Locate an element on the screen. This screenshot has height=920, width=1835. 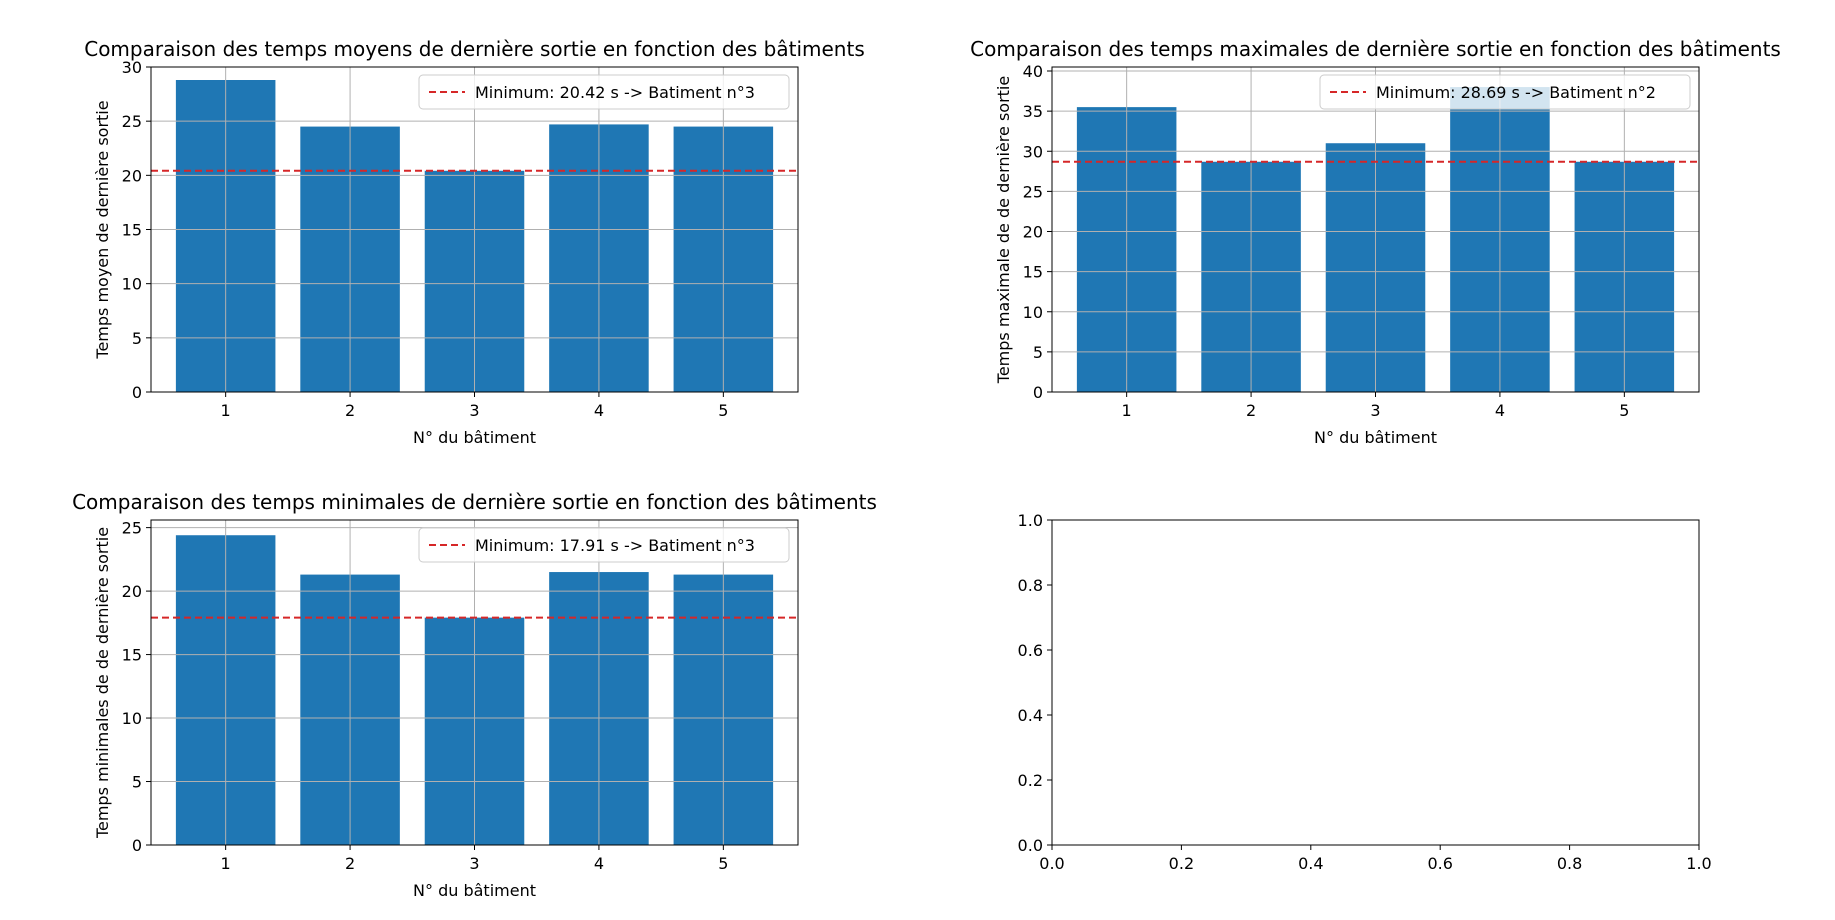
legend-label: Minimum: 28.69 s -> Batiment n°2 is located at coordinates (1516, 92).